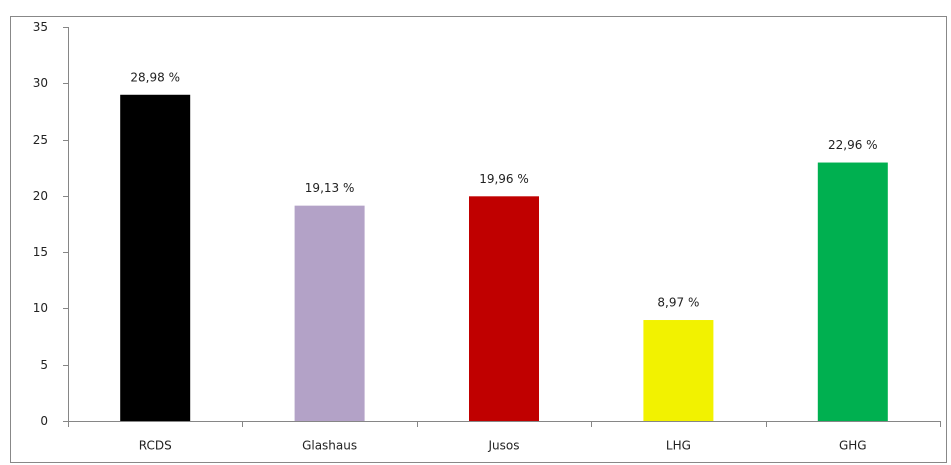  What do you see at coordinates (40, 252) in the screenshot?
I see `y-tick-label: 15` at bounding box center [40, 252].